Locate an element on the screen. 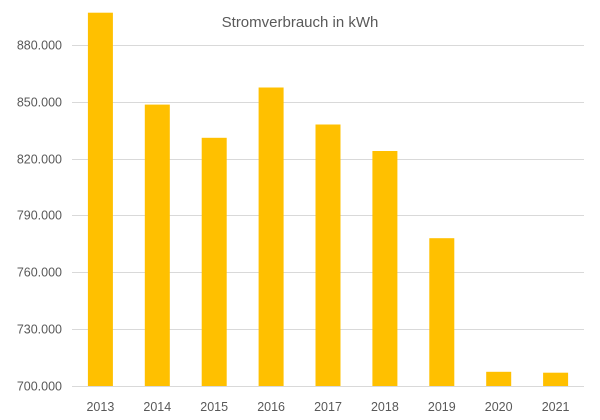  x-tick-label: 2013 is located at coordinates (100, 407).